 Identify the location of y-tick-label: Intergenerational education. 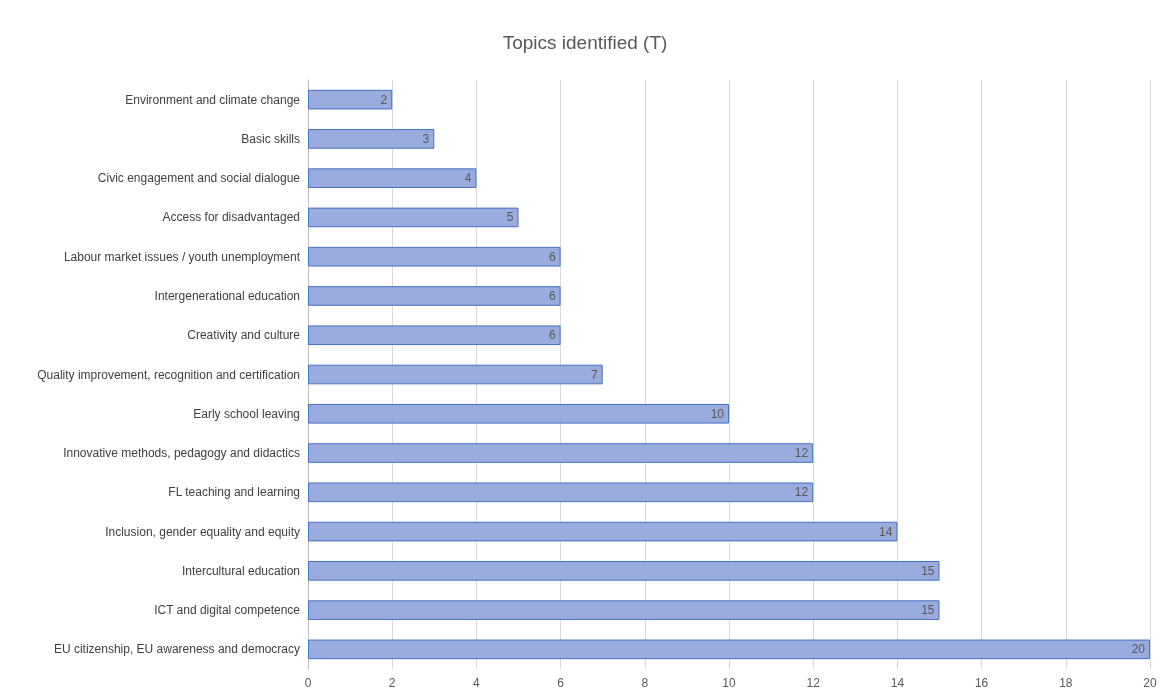
(227, 295).